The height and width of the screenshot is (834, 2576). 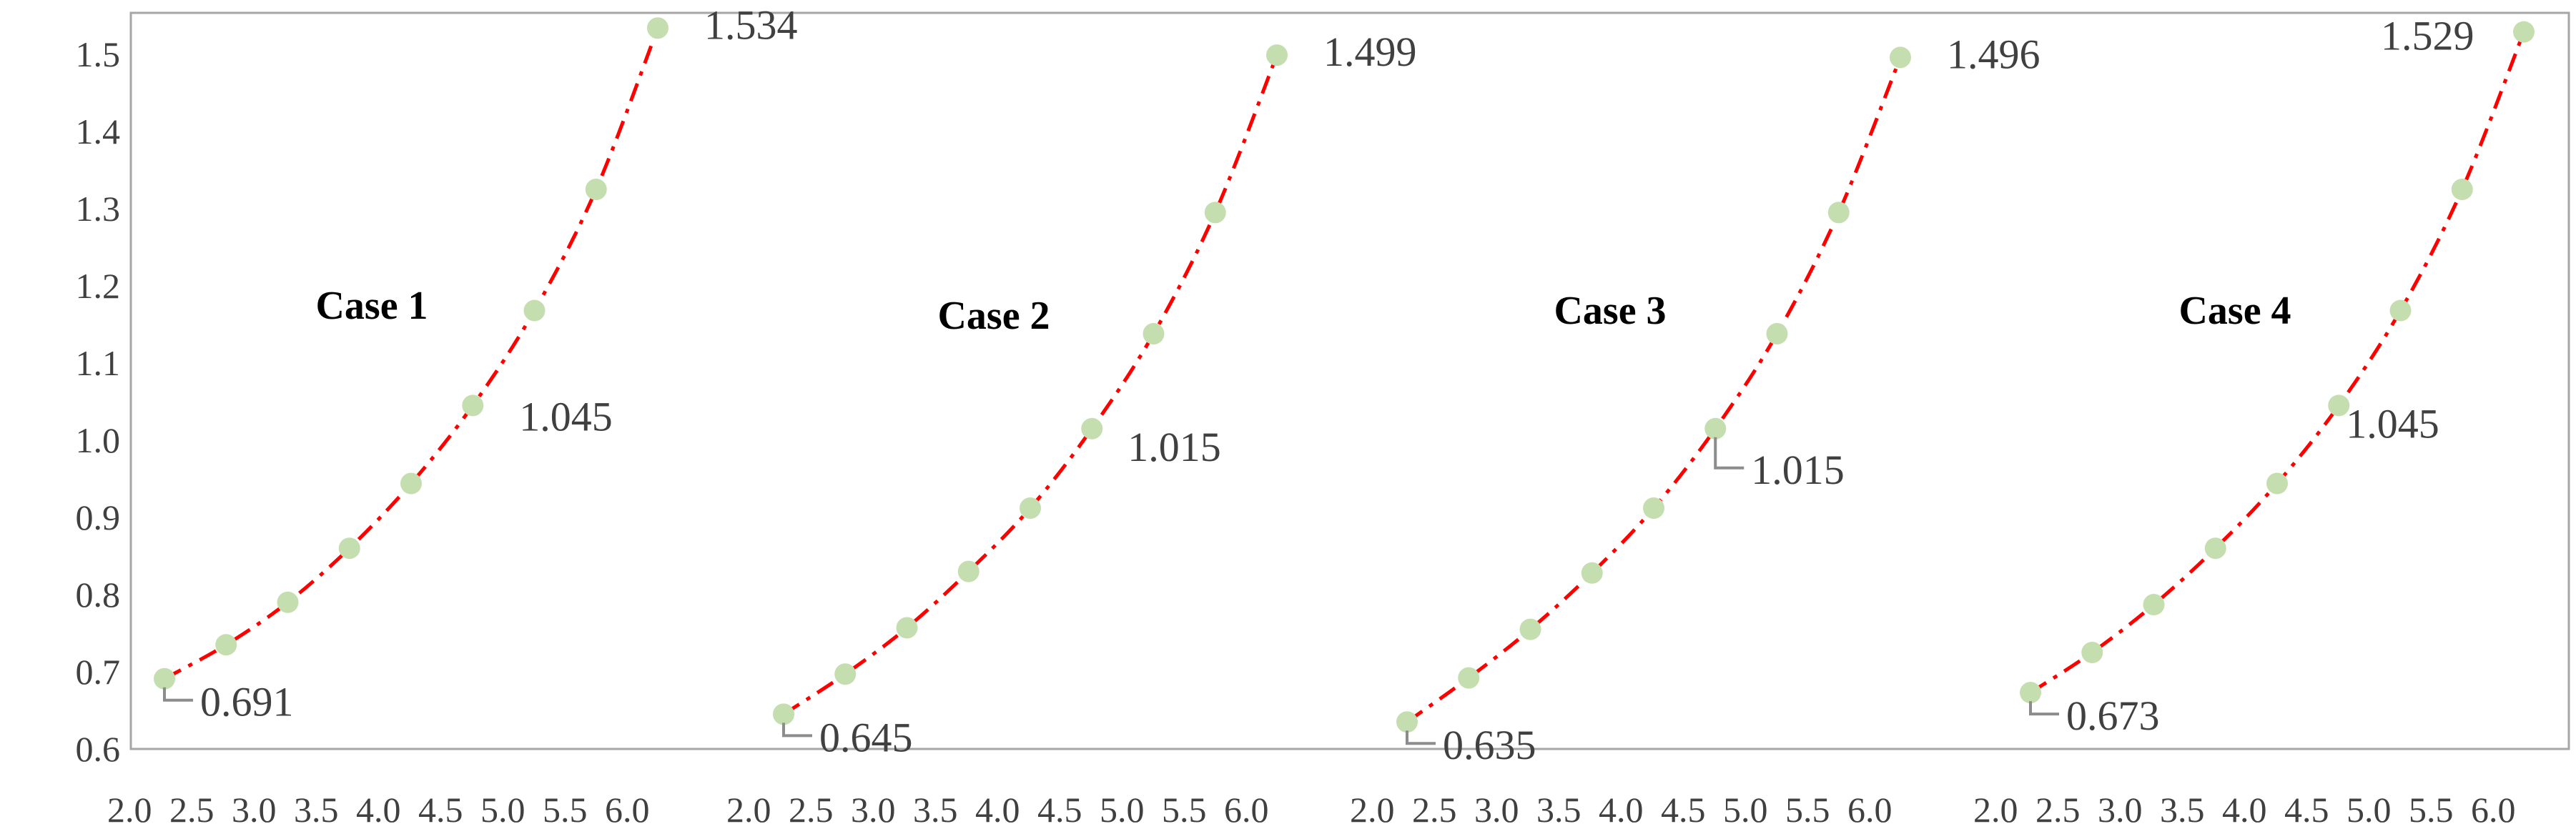 I want to click on y-tick-label: 0.9, so click(x=98, y=517).